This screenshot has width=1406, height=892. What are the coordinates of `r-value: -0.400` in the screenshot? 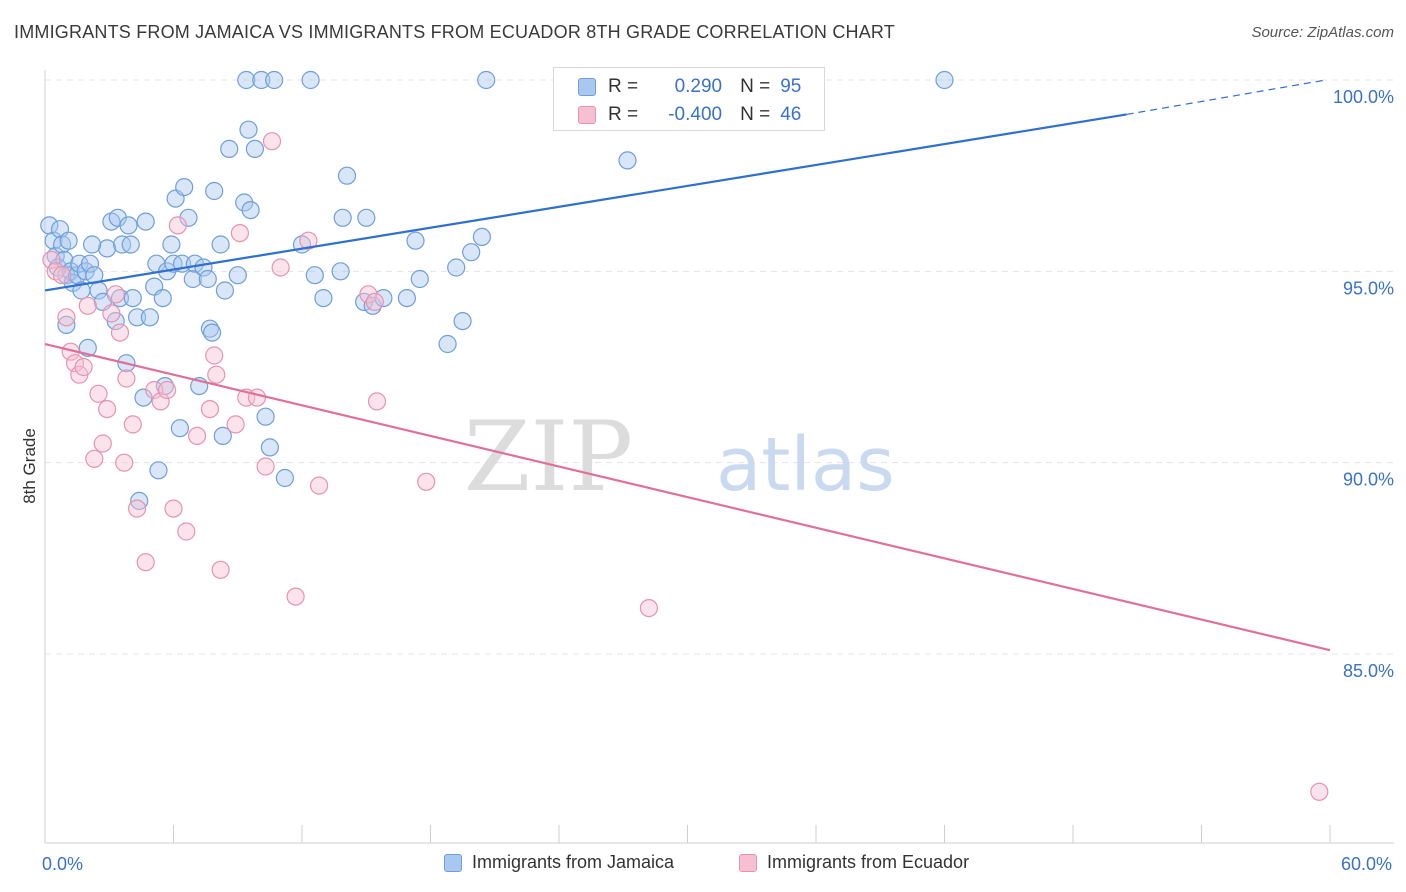 It's located at (695, 114).